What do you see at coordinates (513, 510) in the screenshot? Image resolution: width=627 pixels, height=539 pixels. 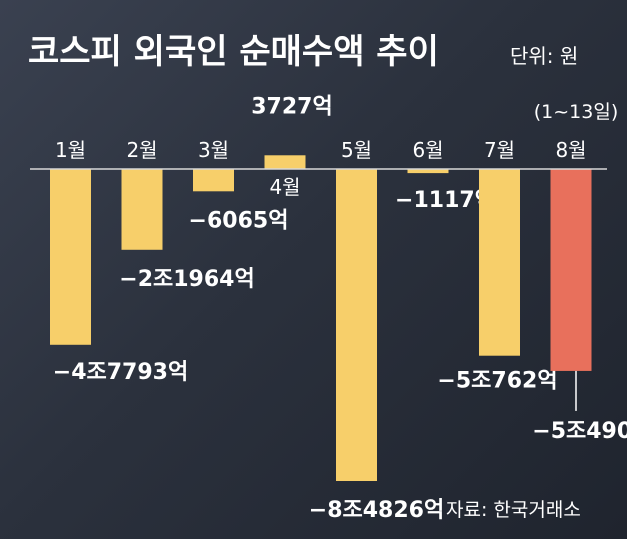 I see `source-label: 자료: 한국거래소` at bounding box center [513, 510].